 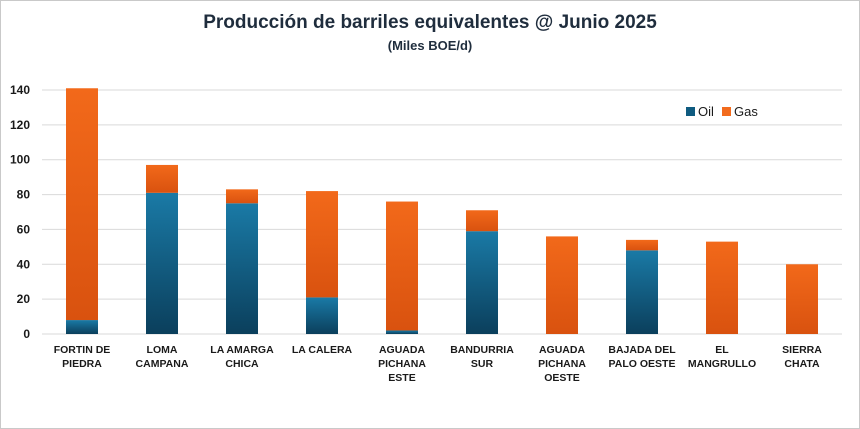 I want to click on legend: Oil Gas, so click(x=722, y=111).